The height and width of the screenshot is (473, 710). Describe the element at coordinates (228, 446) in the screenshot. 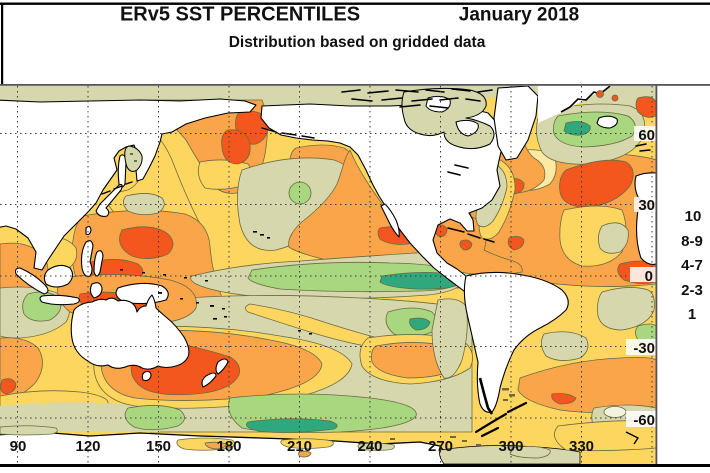

I see `svg-text: 180` at that location.